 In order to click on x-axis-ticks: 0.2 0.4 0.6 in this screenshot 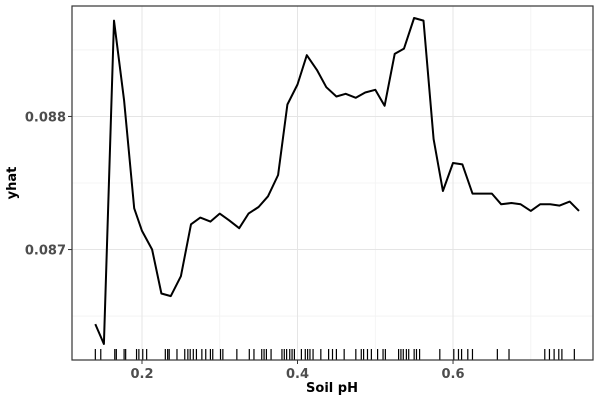, I will do `click(297, 371)`.